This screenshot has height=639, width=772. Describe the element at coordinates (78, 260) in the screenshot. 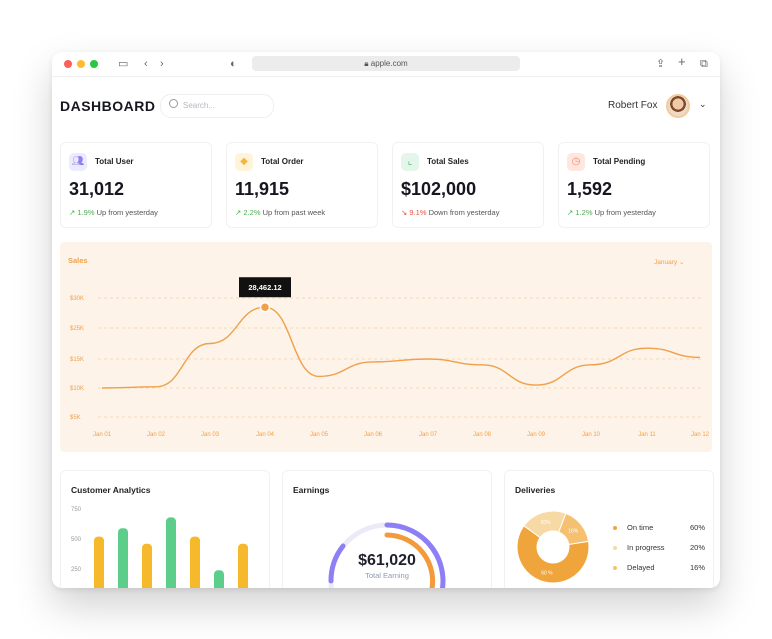

I see `sales-title: Sales` at that location.